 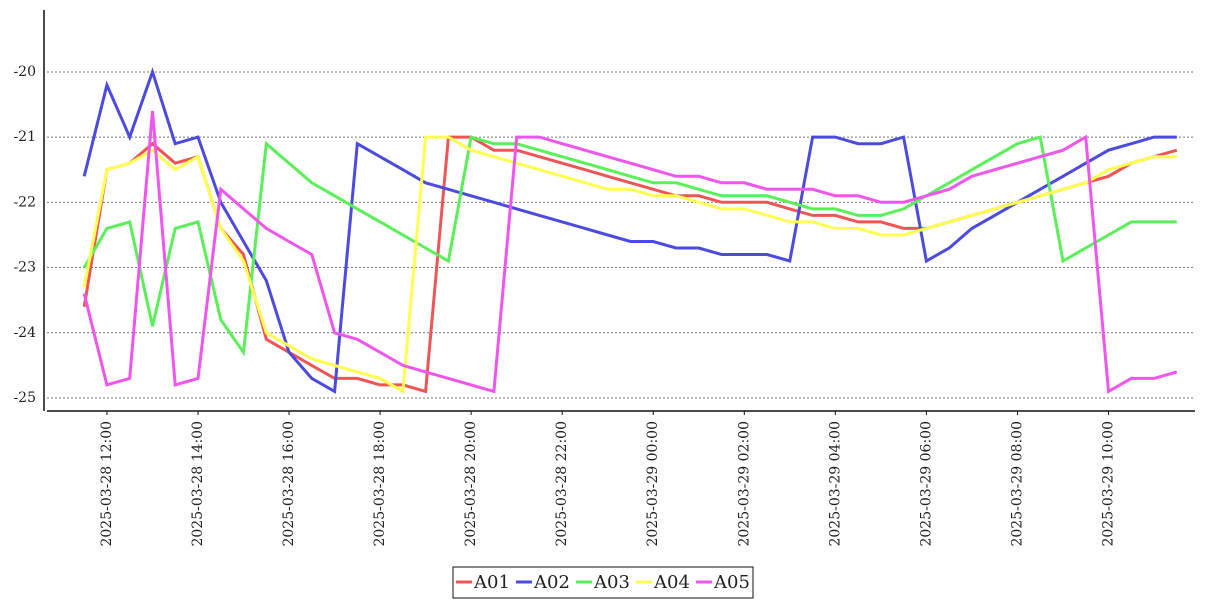 I want to click on y-tick-label: -21, so click(x=24, y=137).